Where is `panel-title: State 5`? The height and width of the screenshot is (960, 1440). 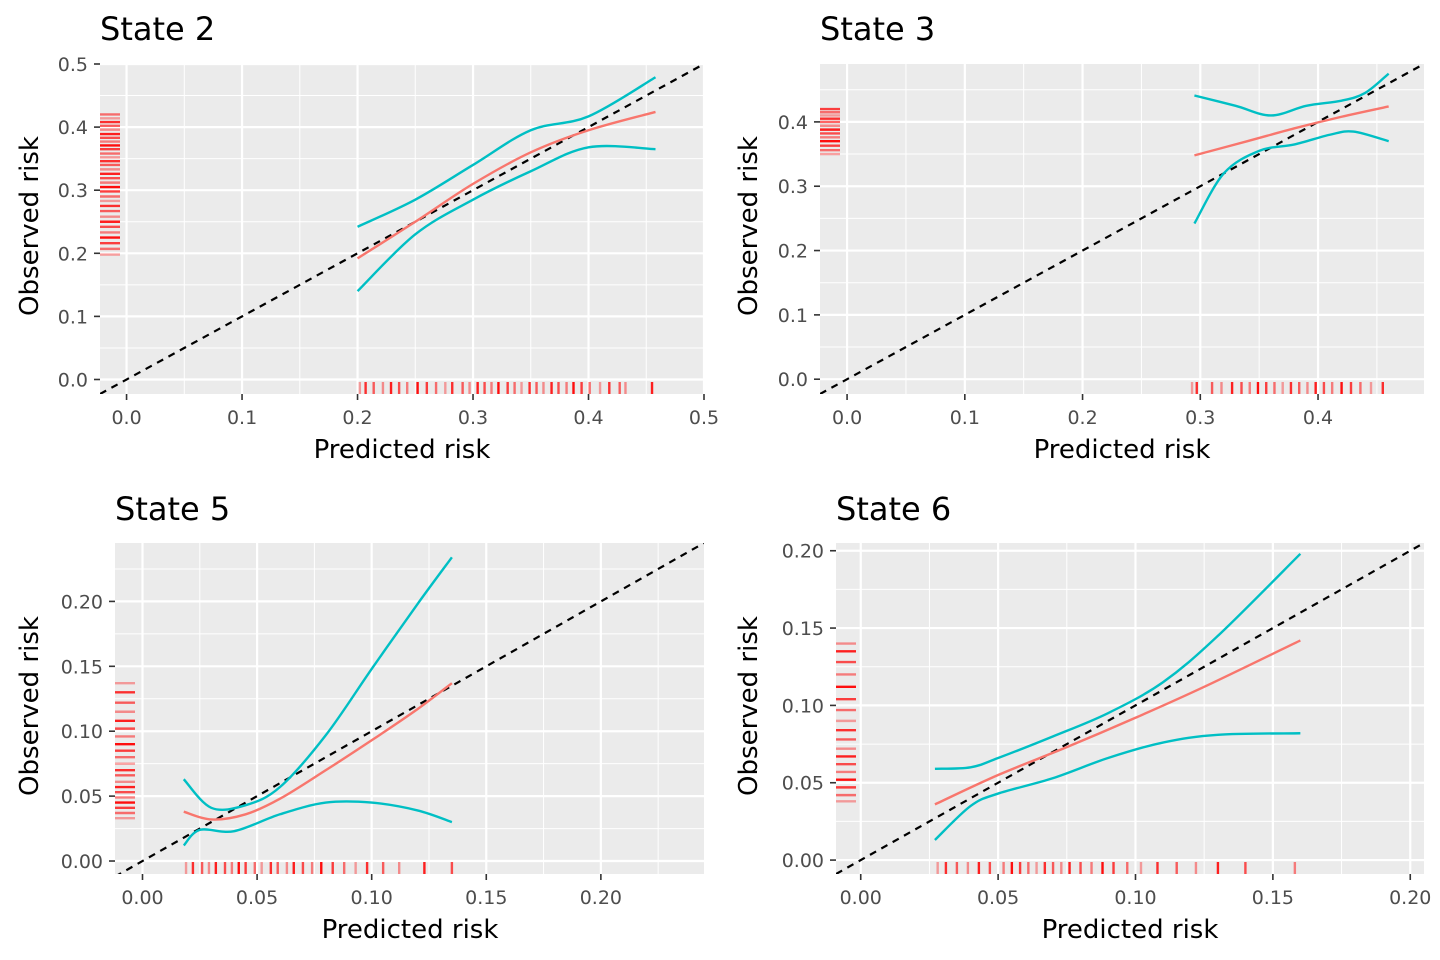 panel-title: State 5 is located at coordinates (172, 509).